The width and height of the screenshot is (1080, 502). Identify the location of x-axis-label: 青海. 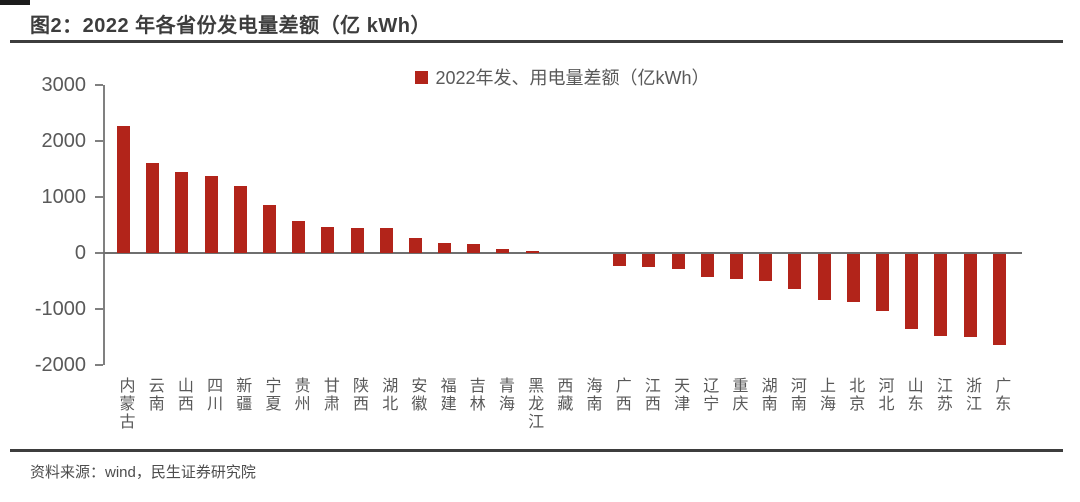
(504, 395).